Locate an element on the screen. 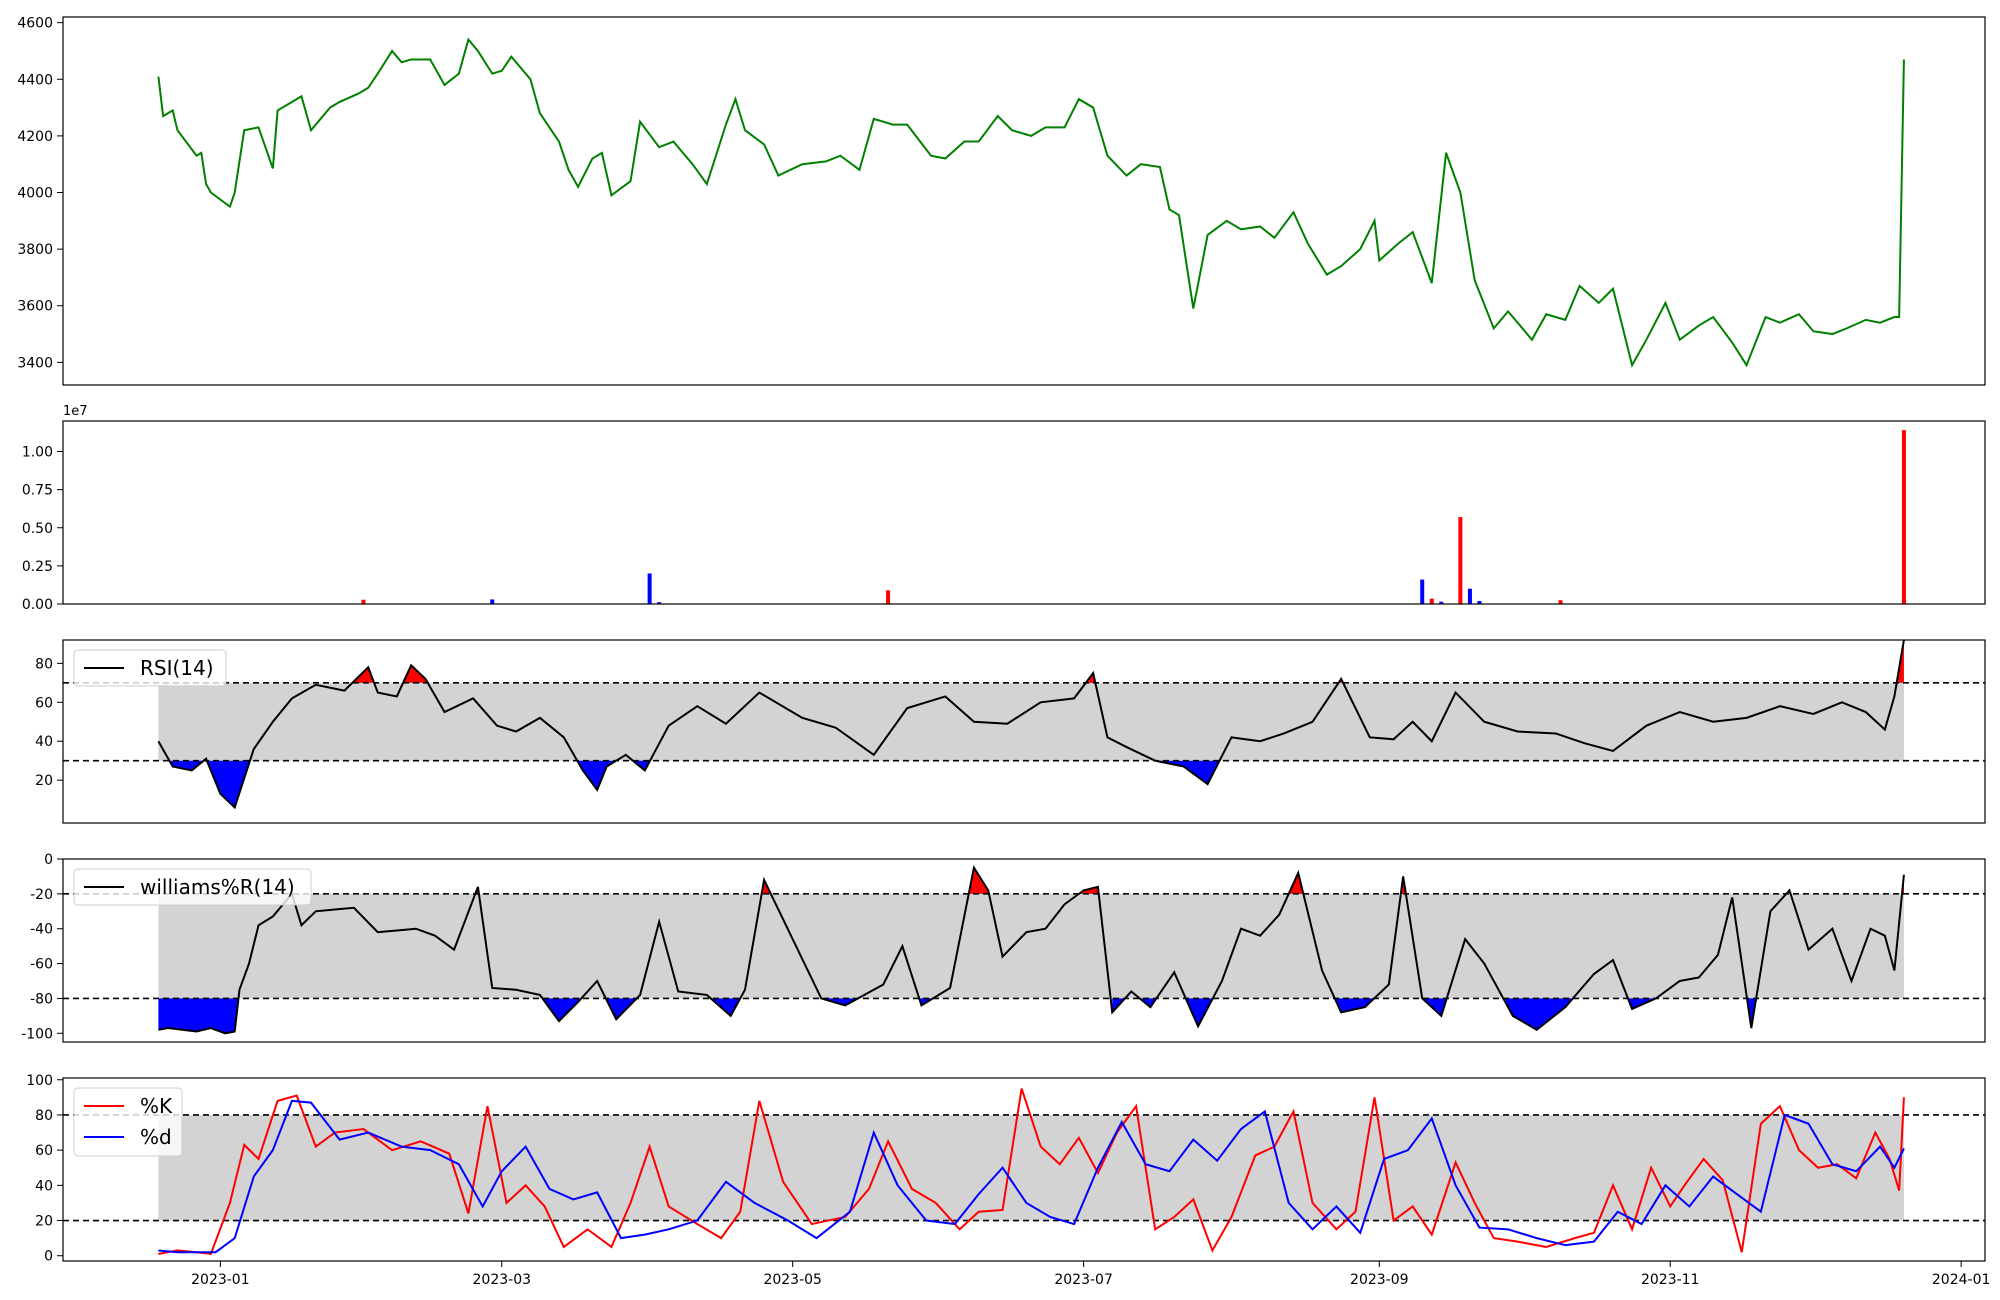 The width and height of the screenshot is (2000, 1300). rsi-series-line is located at coordinates (1031, 724).